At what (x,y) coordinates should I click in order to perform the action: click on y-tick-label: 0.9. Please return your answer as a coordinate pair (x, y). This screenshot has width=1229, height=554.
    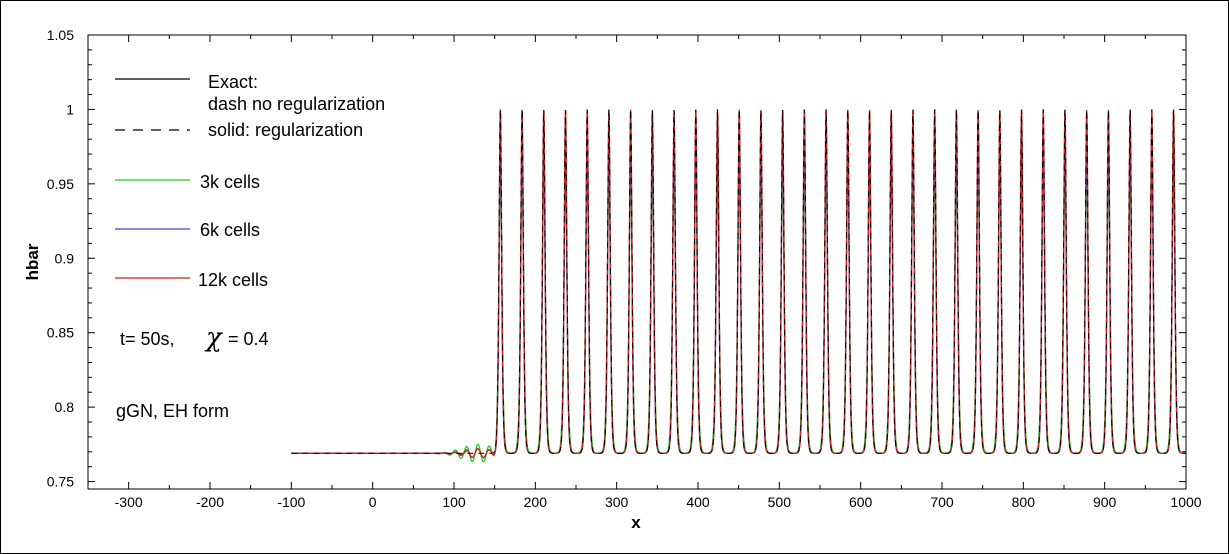
    Looking at the image, I should click on (65, 258).